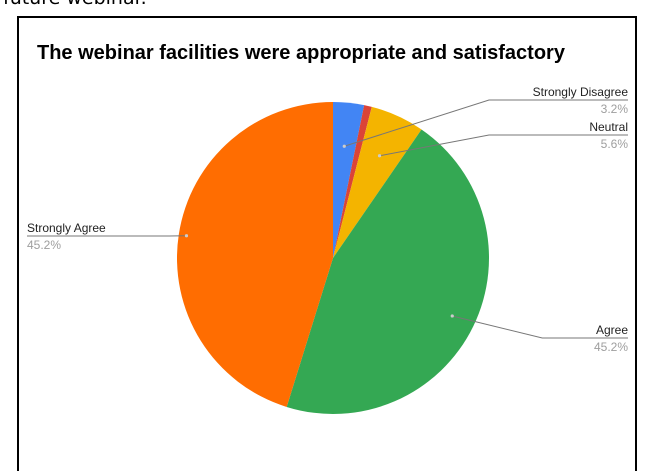  I want to click on slice-label: Strongly Agree, so click(66, 228).